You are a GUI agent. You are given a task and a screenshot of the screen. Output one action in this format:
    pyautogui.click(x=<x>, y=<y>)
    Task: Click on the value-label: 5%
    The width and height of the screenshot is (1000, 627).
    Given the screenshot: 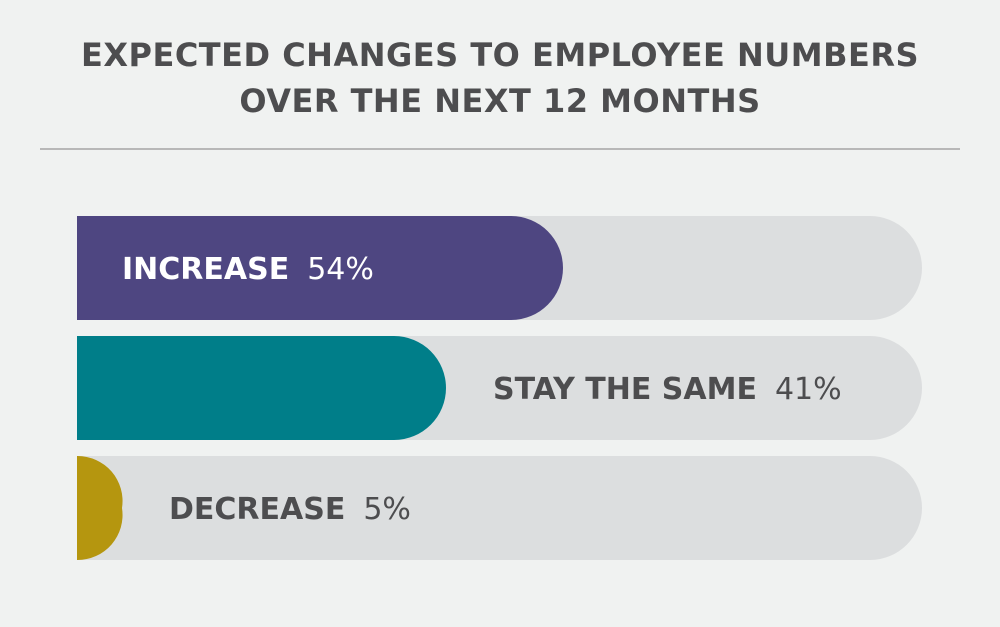 What is the action you would take?
    pyautogui.click(x=387, y=509)
    